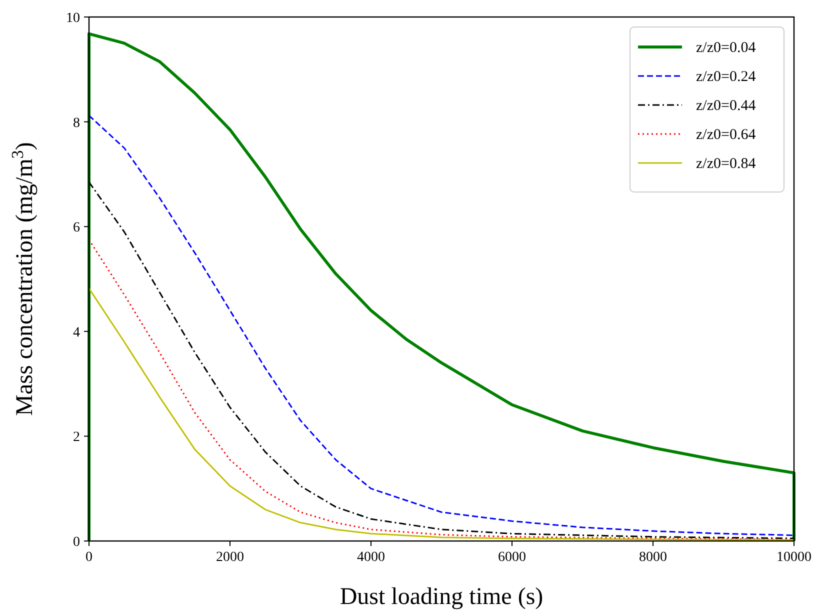 This screenshot has height=616, width=822. What do you see at coordinates (726, 135) in the screenshot?
I see `legend-label: z/z0=0.64` at bounding box center [726, 135].